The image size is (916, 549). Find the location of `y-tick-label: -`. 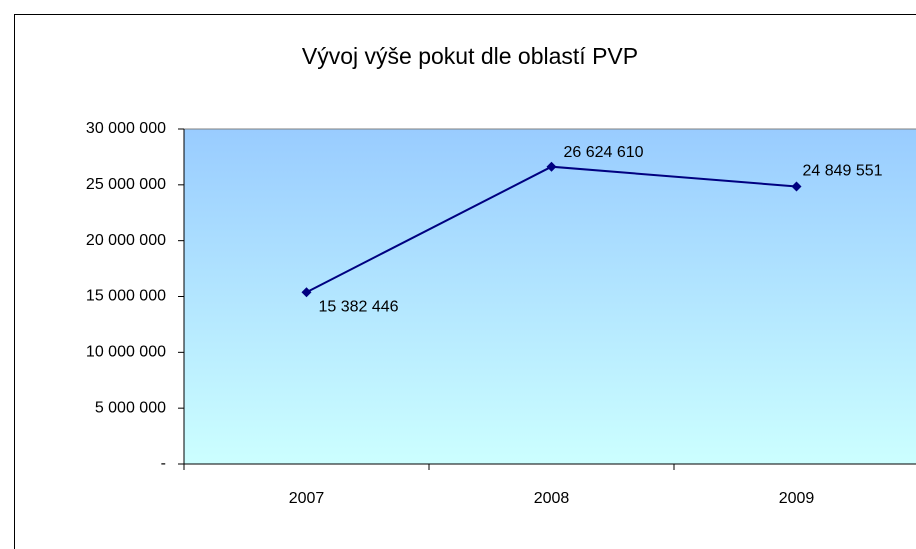

y-tick-label: - is located at coordinates (163, 463).